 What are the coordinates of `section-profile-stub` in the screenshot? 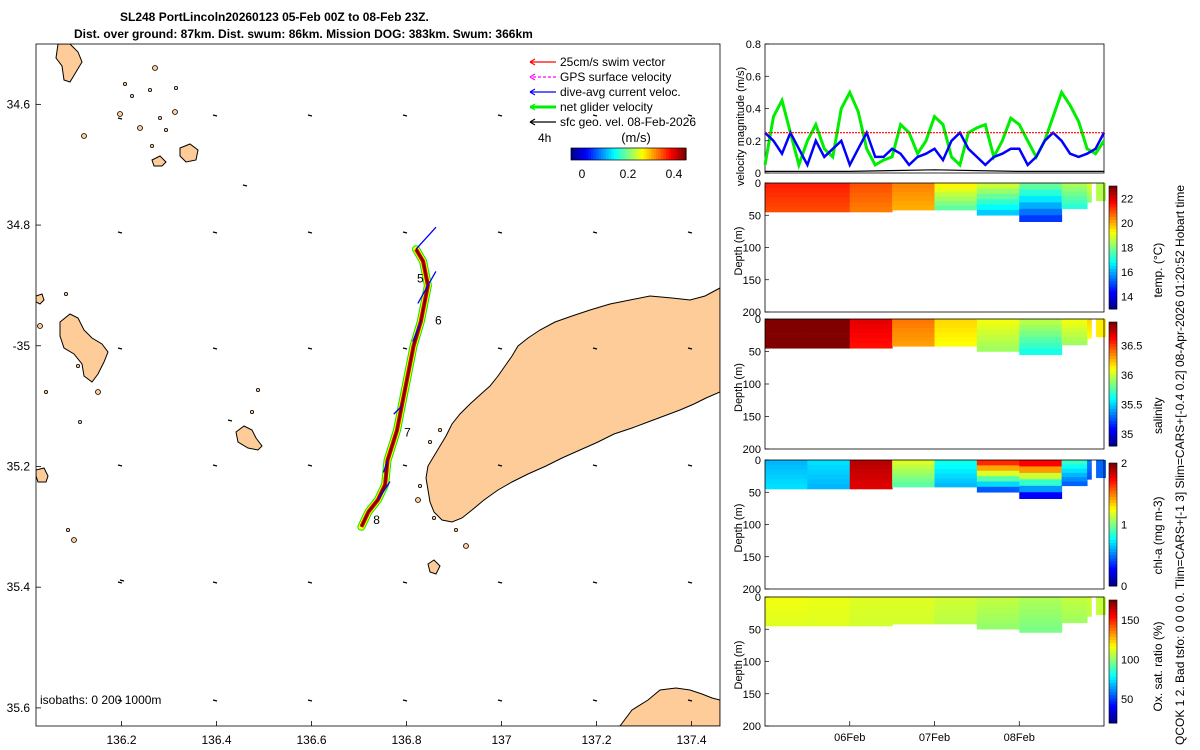 It's located at (1101, 606).